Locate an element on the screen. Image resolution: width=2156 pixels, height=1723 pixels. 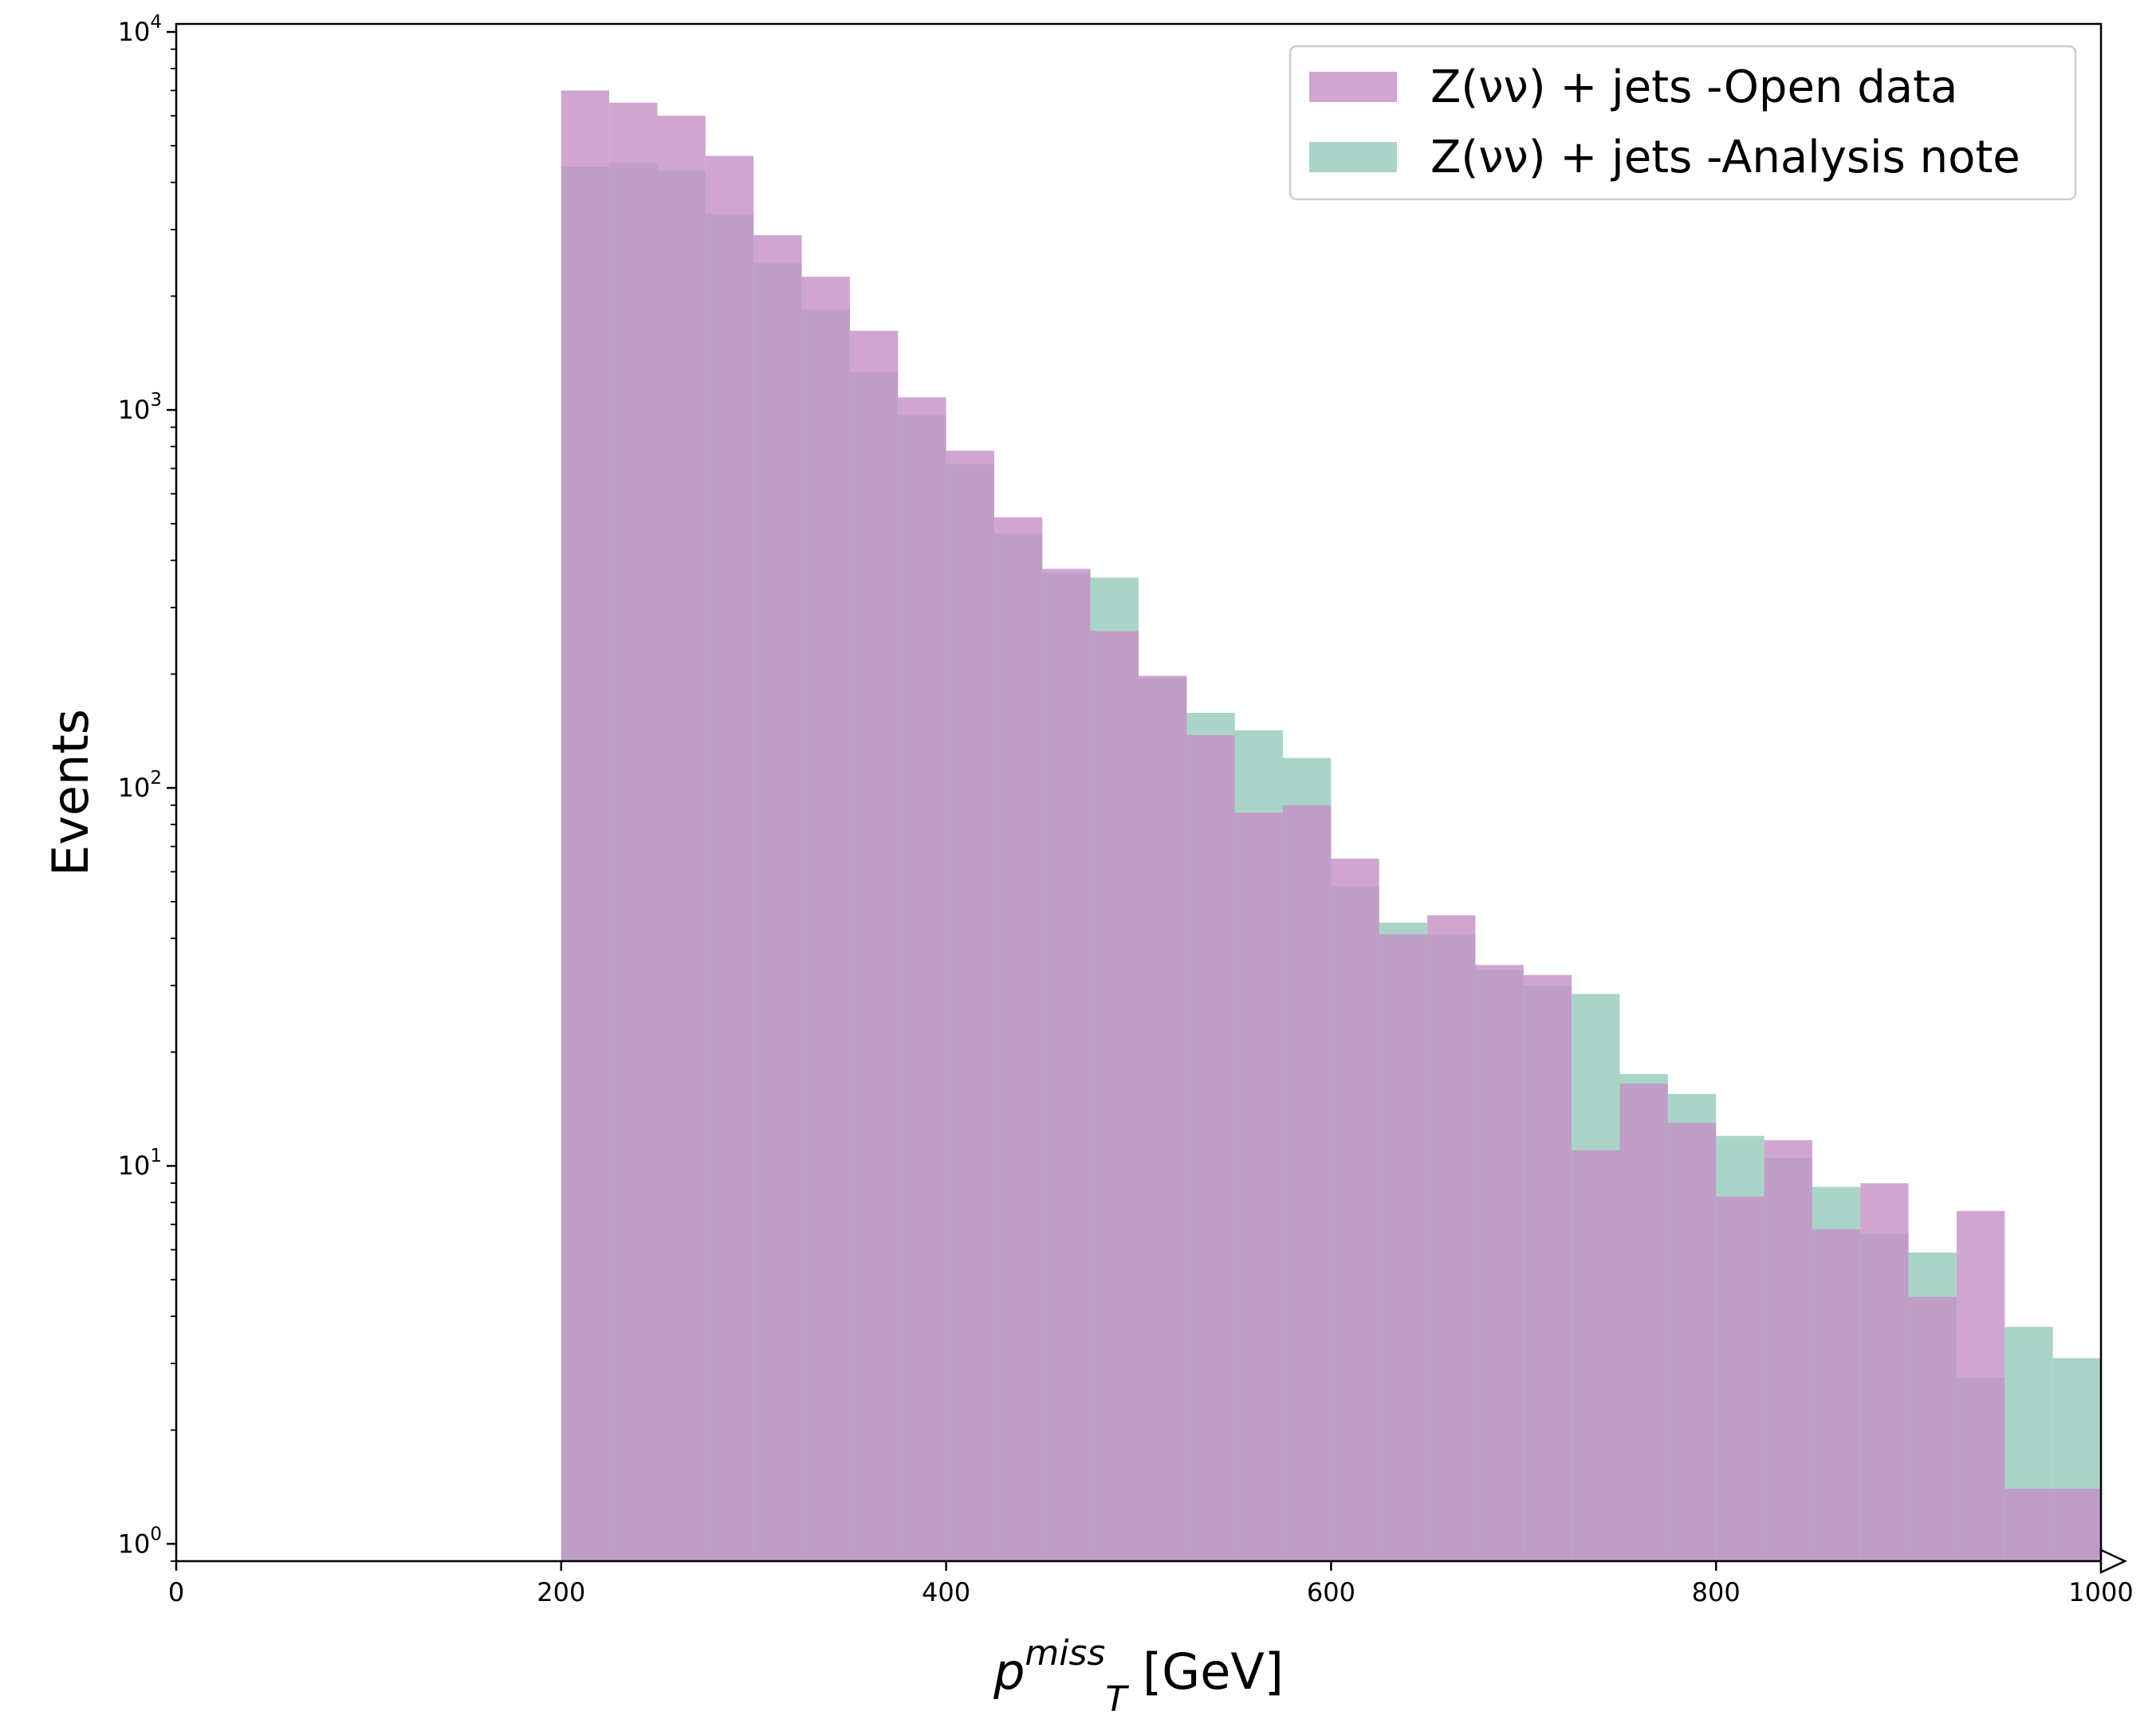
x-tick-label: 800 is located at coordinates (1717, 1592).